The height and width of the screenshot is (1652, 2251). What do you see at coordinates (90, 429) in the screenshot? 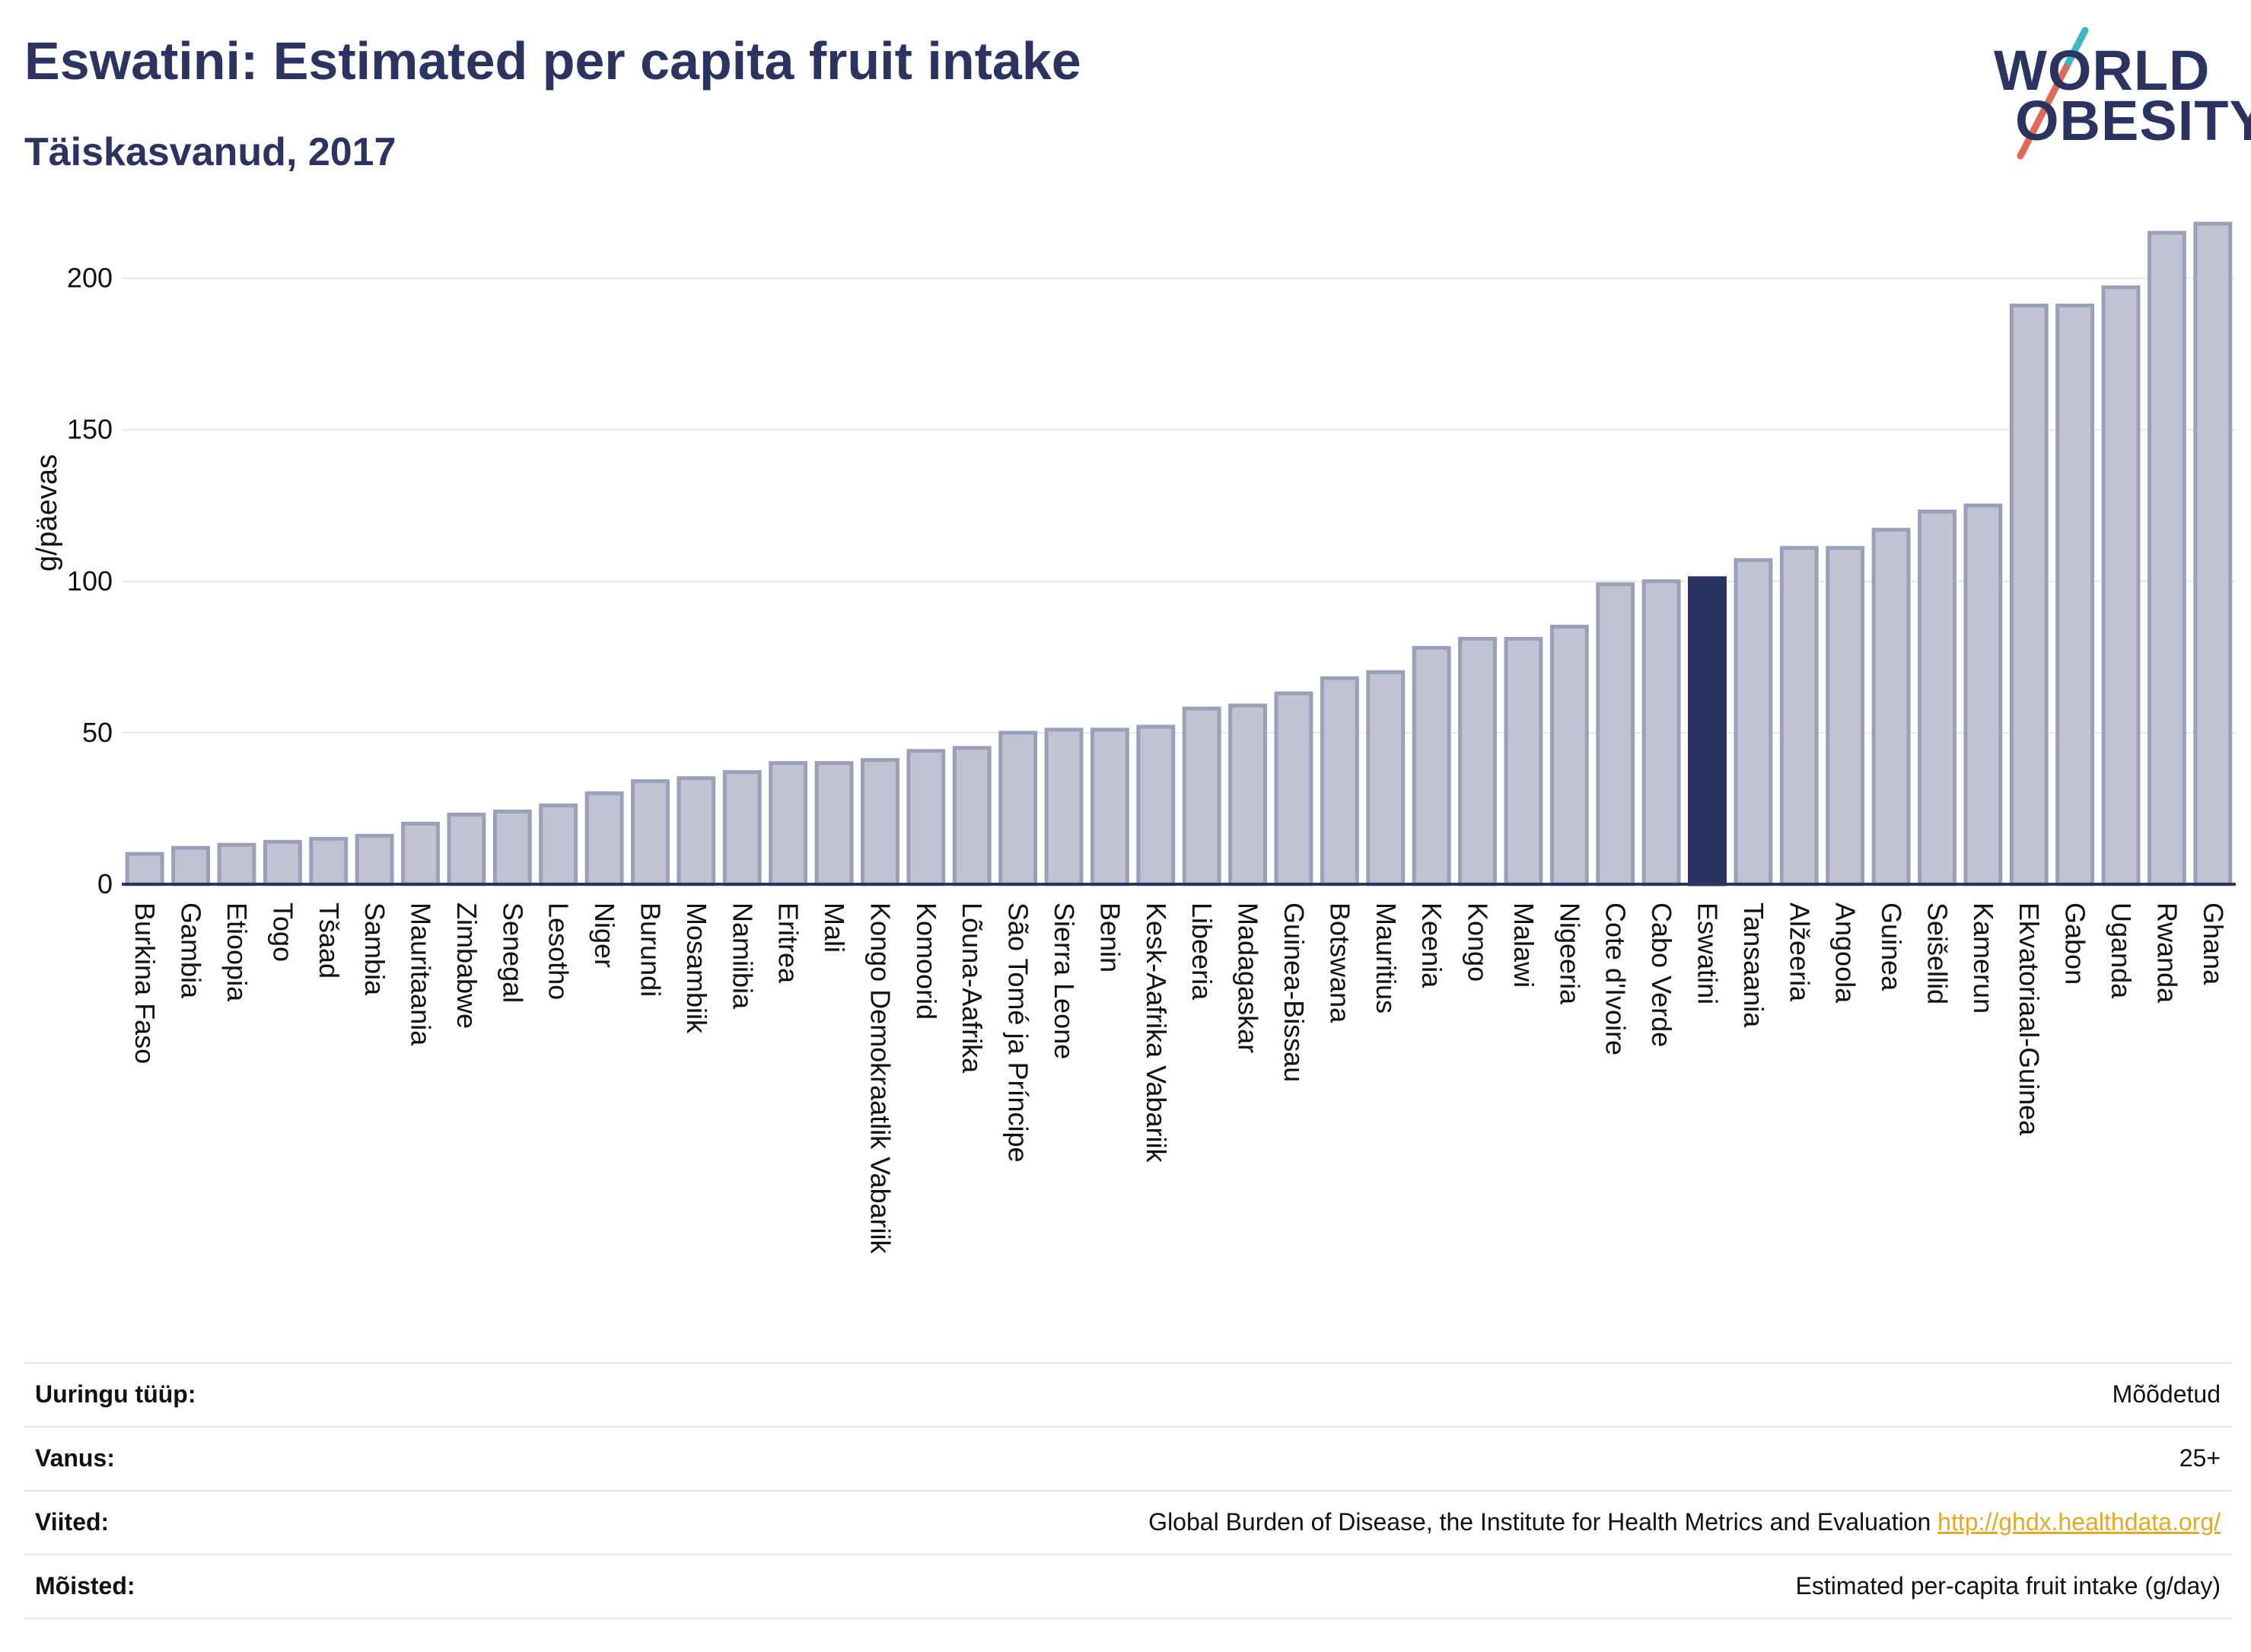
I see `y-tick-label: 150` at bounding box center [90, 429].